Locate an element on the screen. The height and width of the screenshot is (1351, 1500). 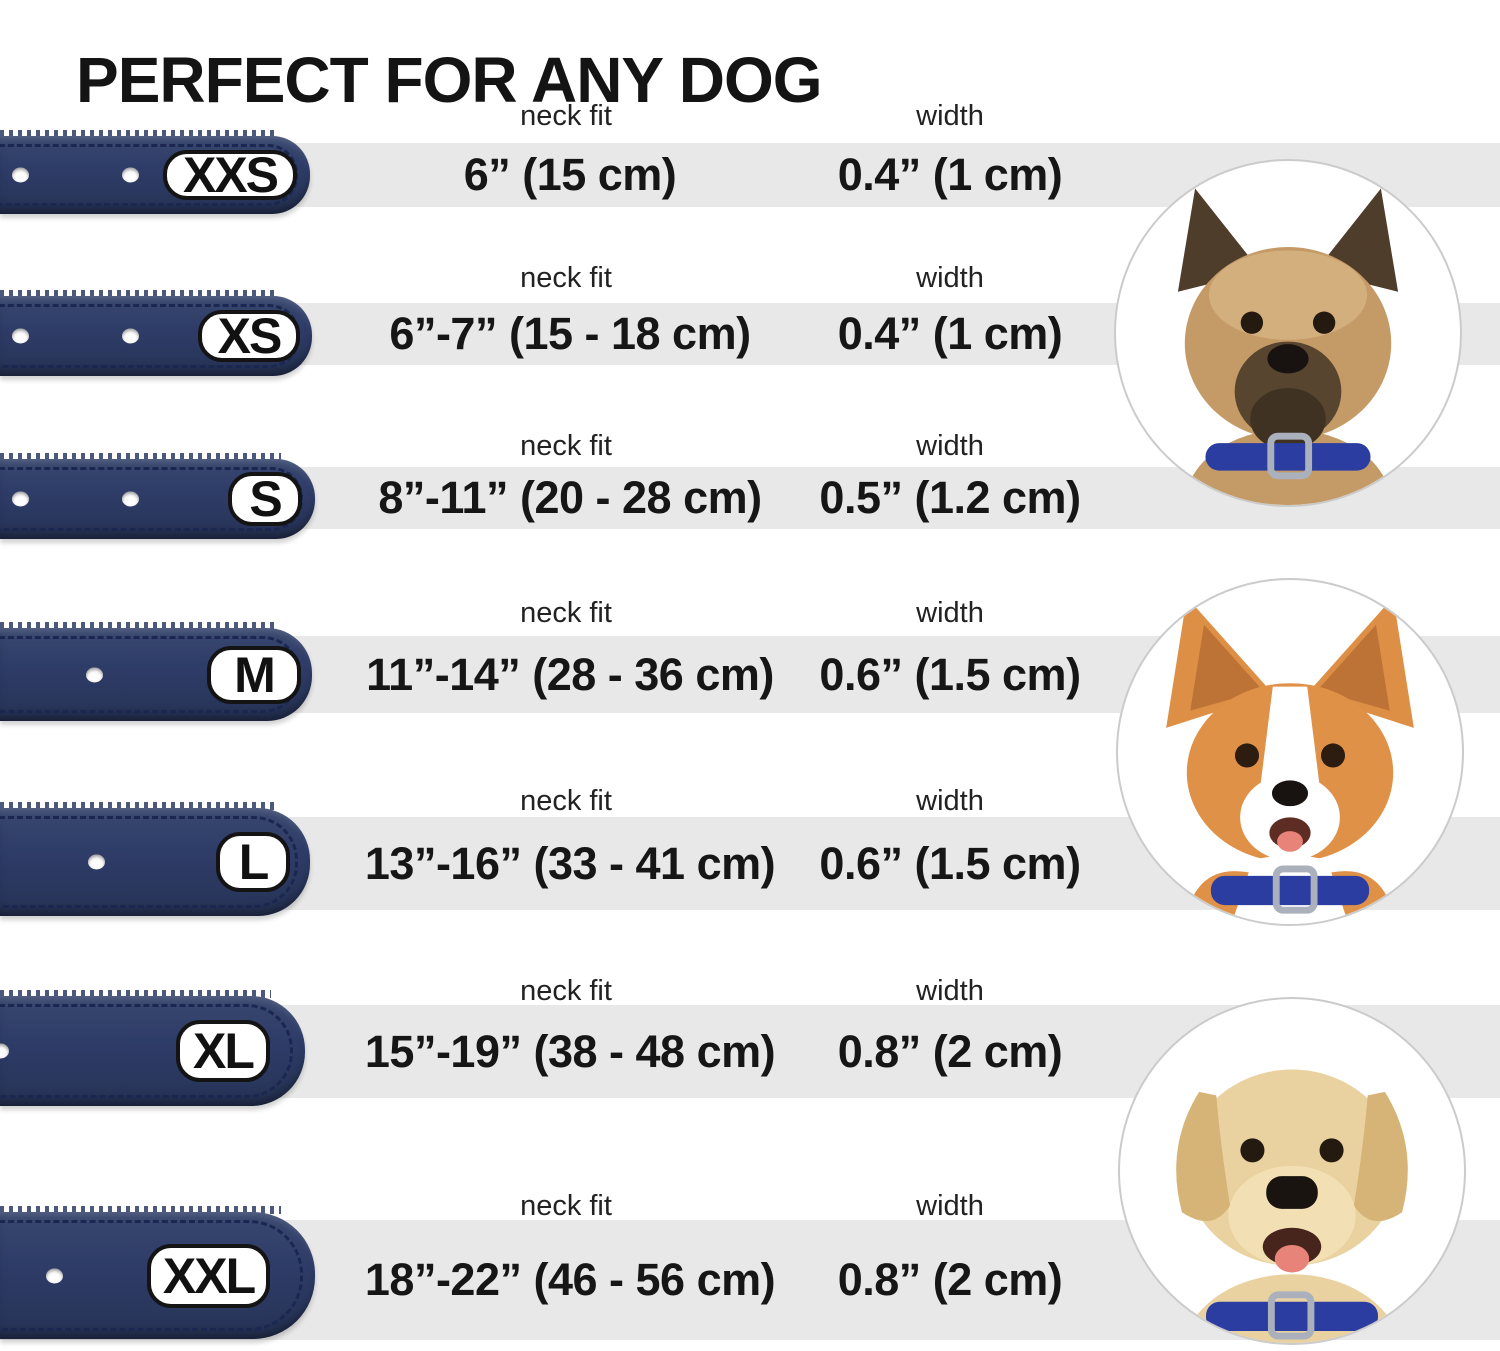
size-tag: XS is located at coordinates (249, 336).